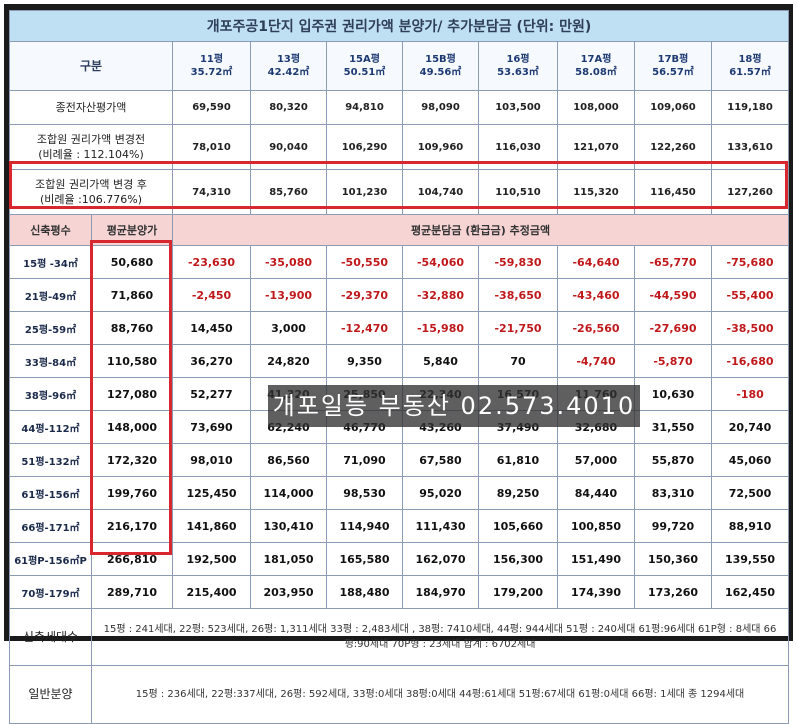 The height and width of the screenshot is (724, 797). What do you see at coordinates (750, 328) in the screenshot?
I see `estimate-cell: -38,500` at bounding box center [750, 328].